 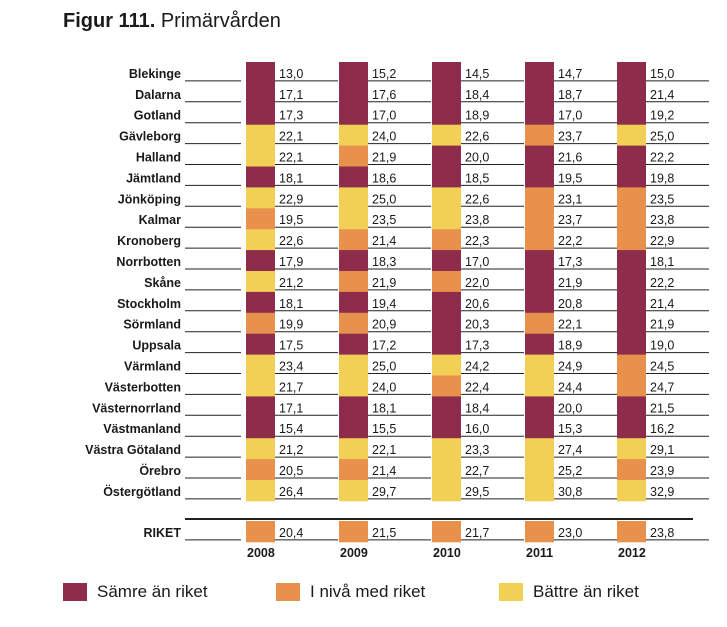 I want to click on row-halland-cell-2008, so click(x=260, y=156).